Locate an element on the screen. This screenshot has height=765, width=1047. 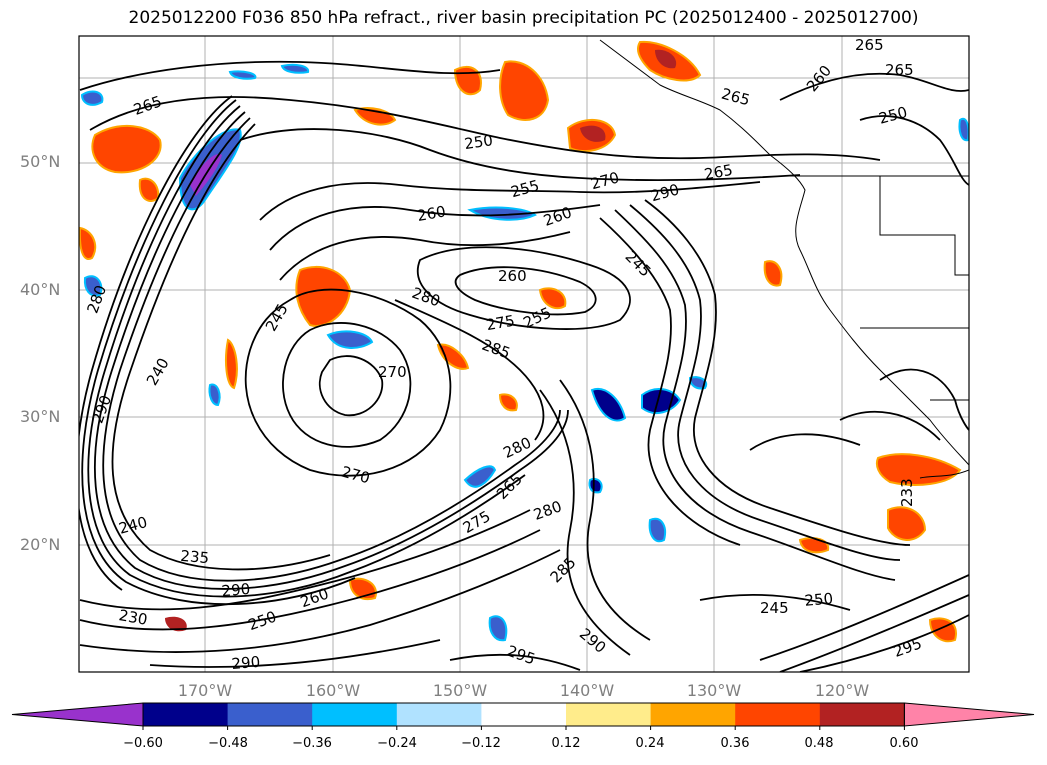
lat-label-40n: 40°N is located at coordinates (40, 289).